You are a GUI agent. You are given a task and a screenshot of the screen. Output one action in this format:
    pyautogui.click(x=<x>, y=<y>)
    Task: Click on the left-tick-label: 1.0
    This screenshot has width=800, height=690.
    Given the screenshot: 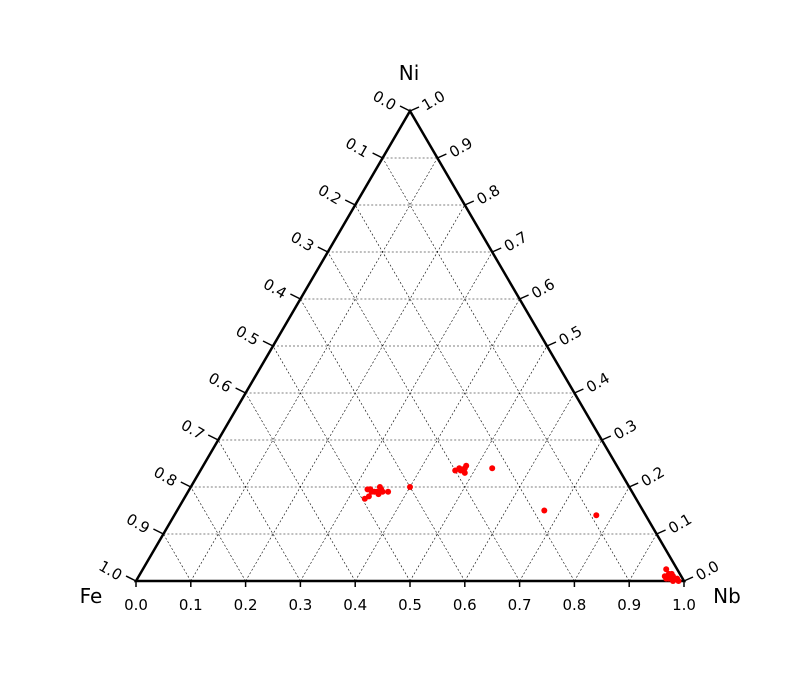 What is the action you would take?
    pyautogui.click(x=111, y=571)
    